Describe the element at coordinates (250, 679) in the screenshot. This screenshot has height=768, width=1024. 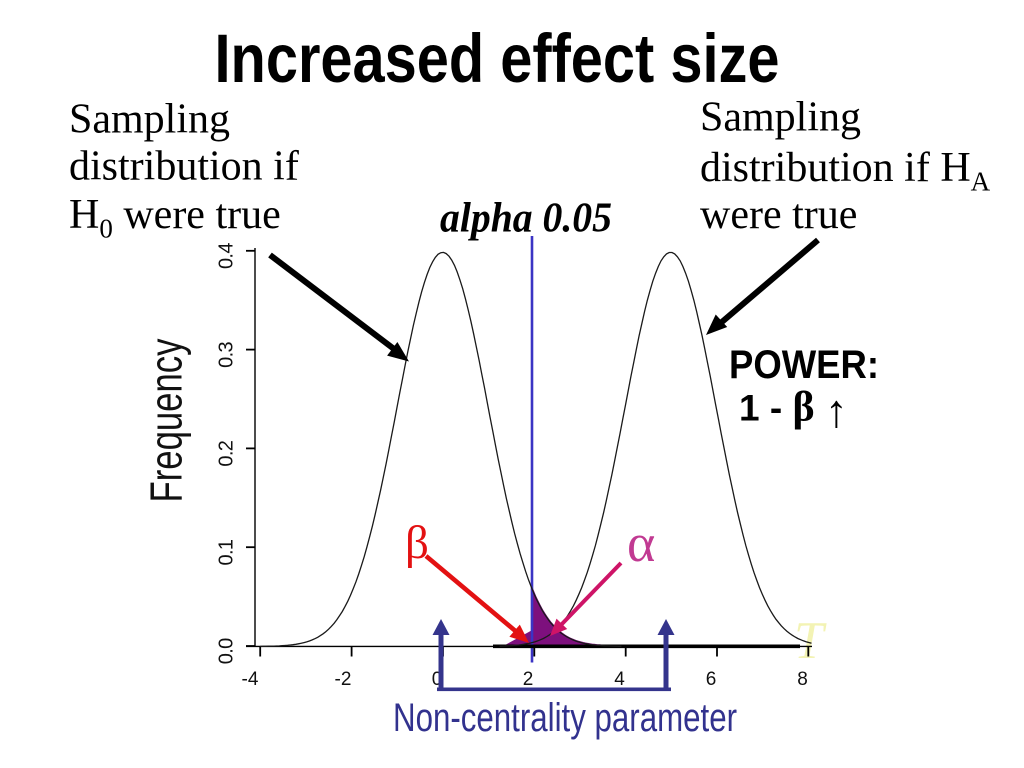
I see `svg-text: -4` at that location.